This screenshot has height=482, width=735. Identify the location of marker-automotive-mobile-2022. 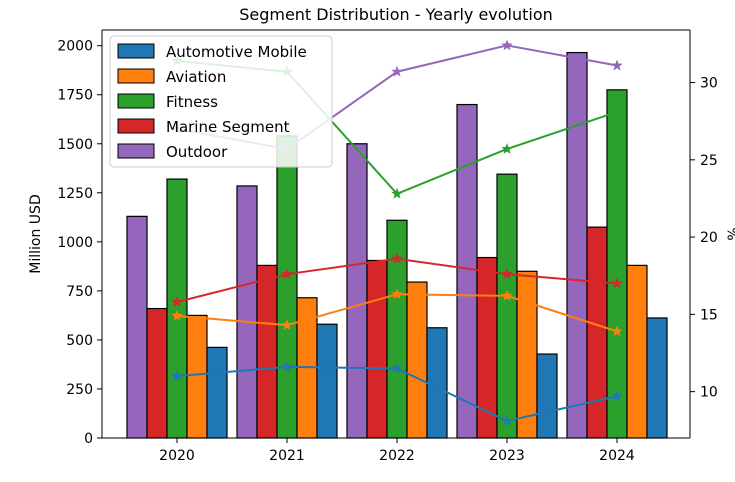
(397, 368).